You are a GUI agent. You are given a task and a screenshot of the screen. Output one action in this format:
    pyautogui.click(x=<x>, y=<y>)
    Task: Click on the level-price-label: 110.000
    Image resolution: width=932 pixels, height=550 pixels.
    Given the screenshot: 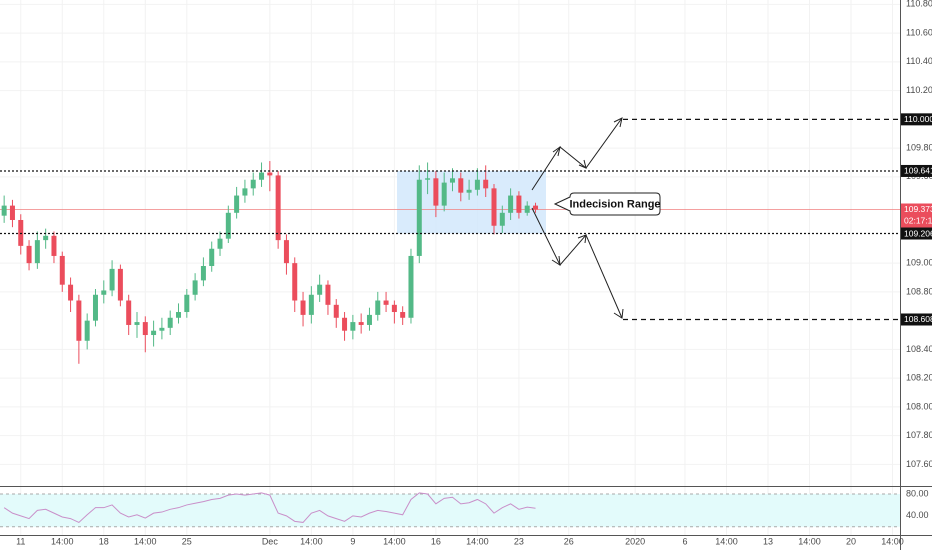 What is the action you would take?
    pyautogui.click(x=918, y=119)
    